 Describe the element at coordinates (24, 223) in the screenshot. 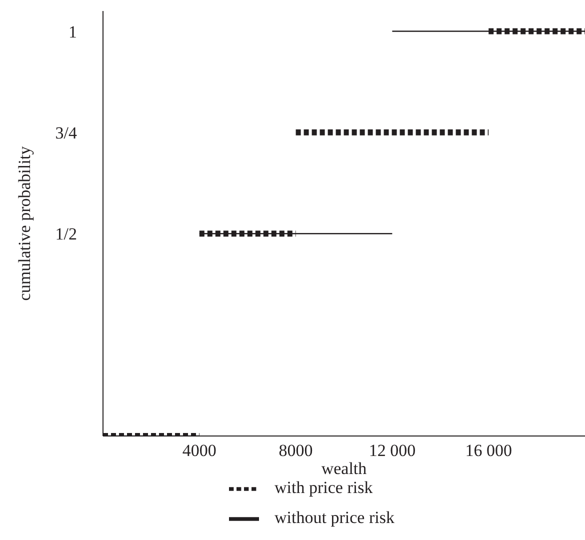

I see `y-axis-title: cumulative probability` at that location.